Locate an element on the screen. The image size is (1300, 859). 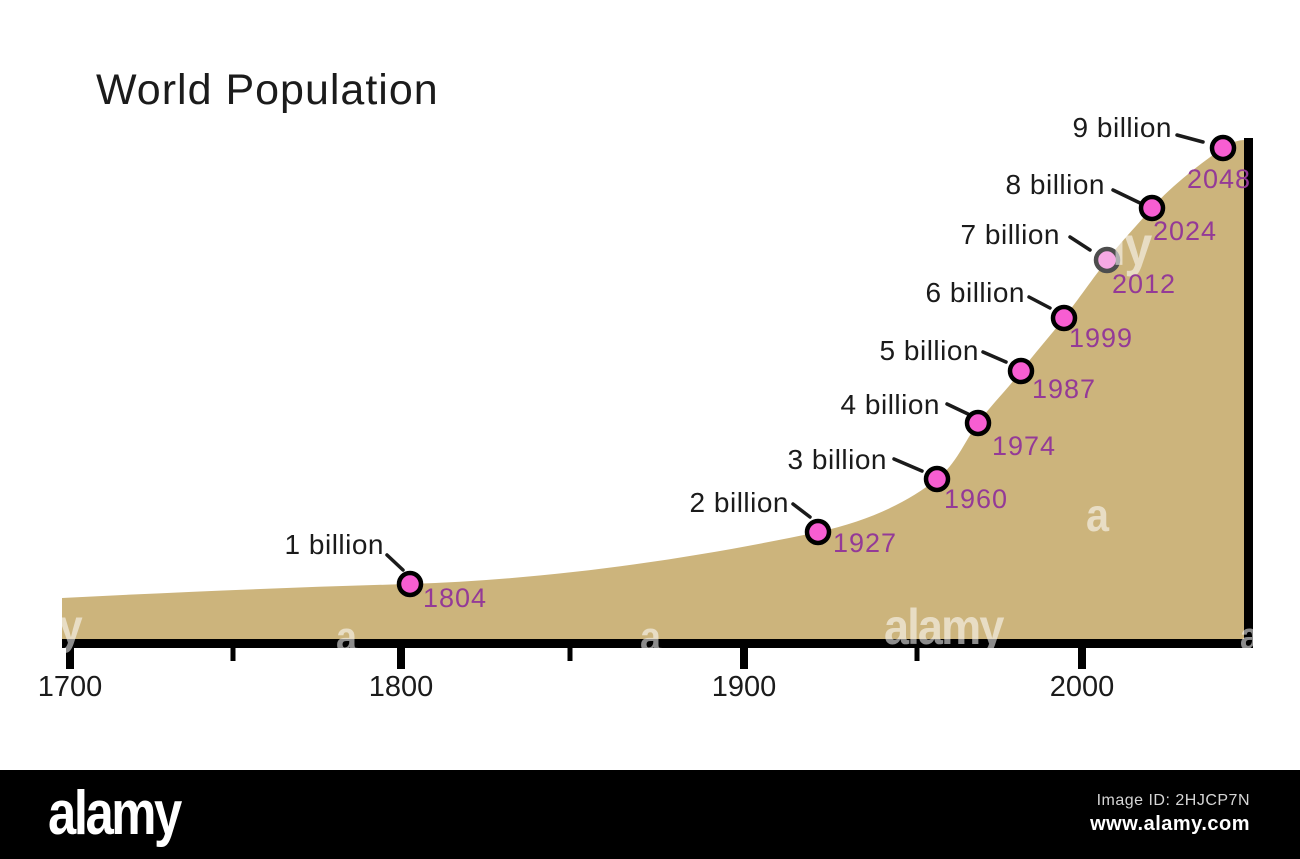
footer-info: Image ID: 2HJCP7N www.alamy.com is located at coordinates (1170, 814).